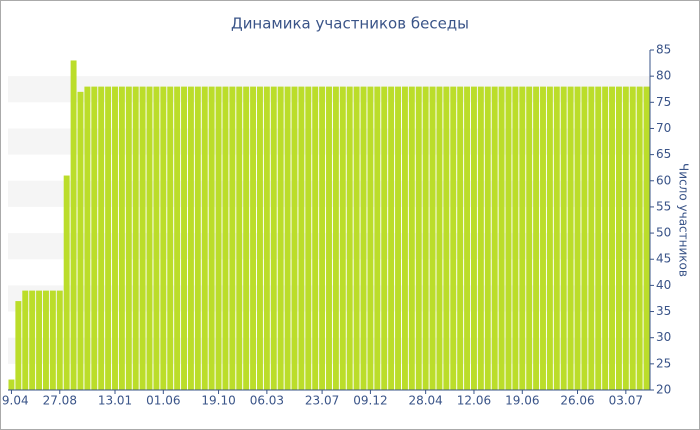  Describe the element at coordinates (163, 401) in the screenshot. I see `x-tick-label: 01.06` at that location.